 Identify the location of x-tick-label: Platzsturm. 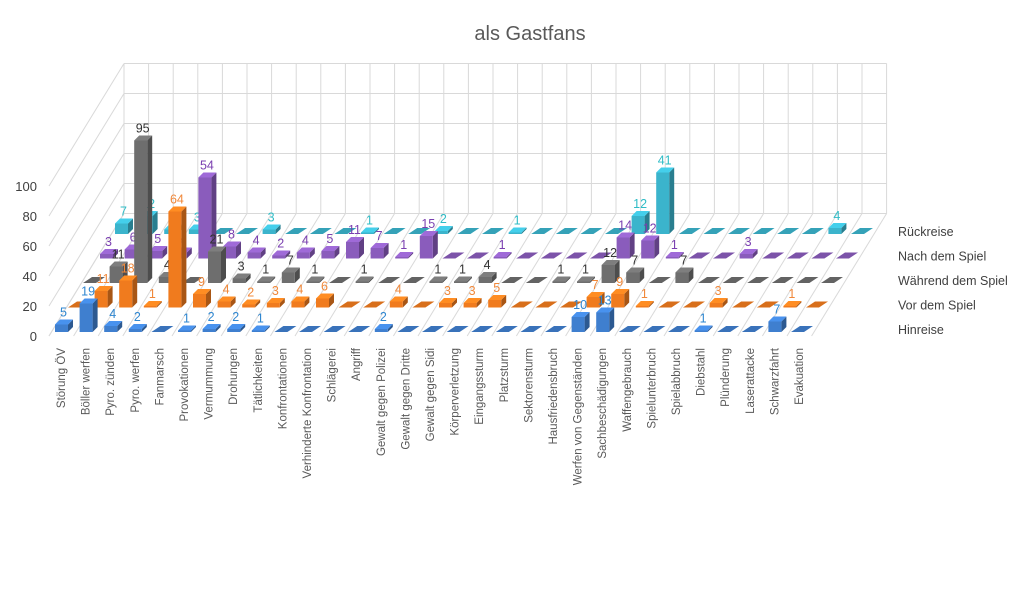
(505, 375).